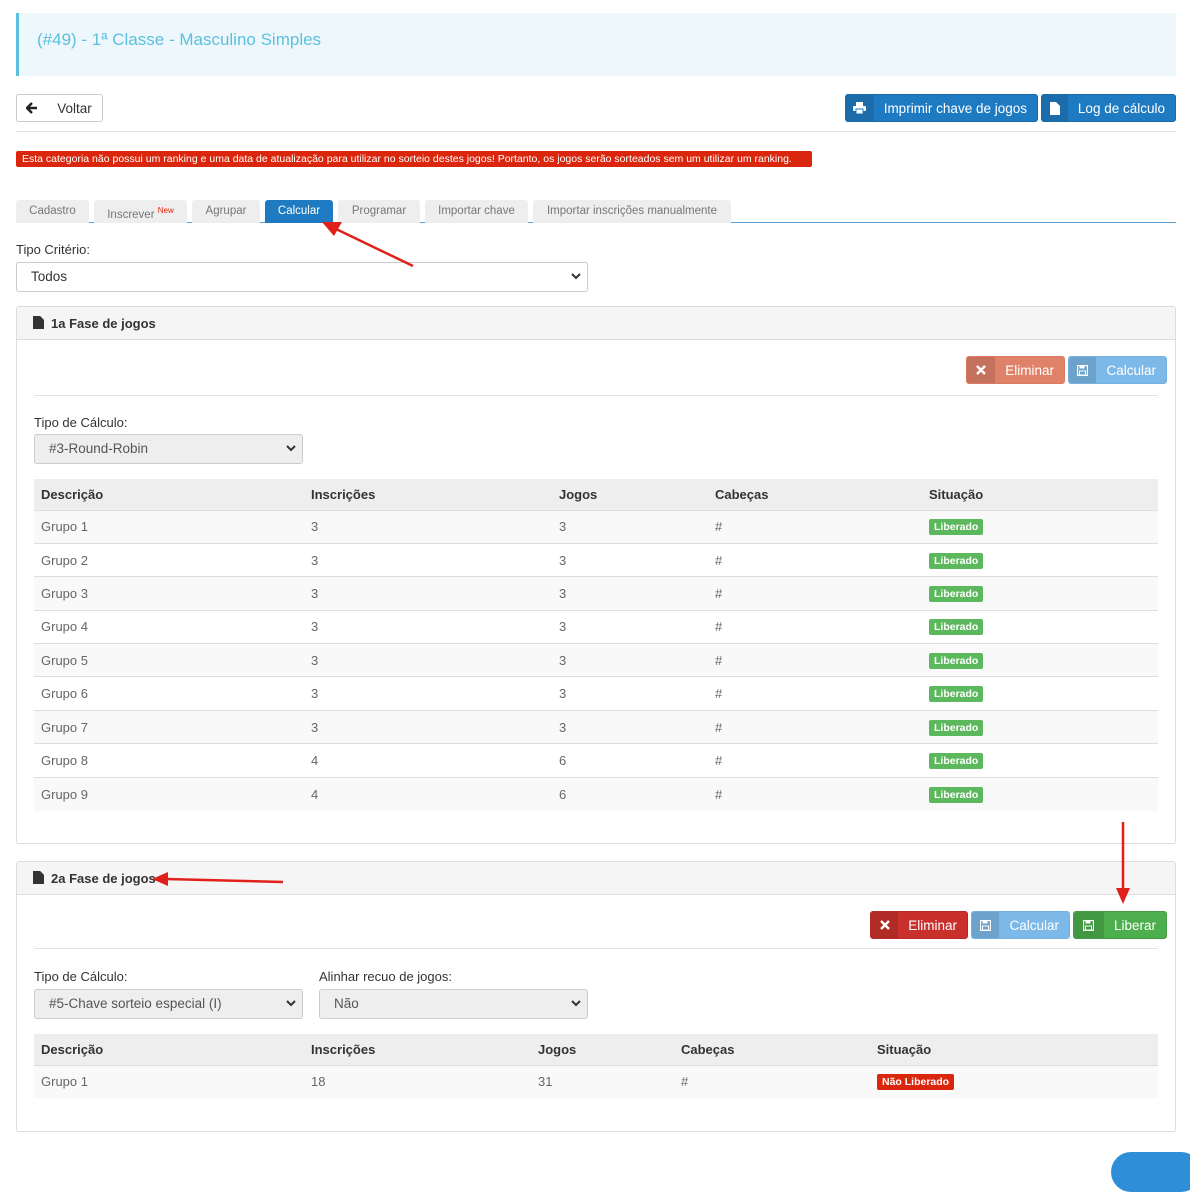 The height and width of the screenshot is (1192, 1190). Describe the element at coordinates (602, 1081) in the screenshot. I see `cell-games: 31` at that location.